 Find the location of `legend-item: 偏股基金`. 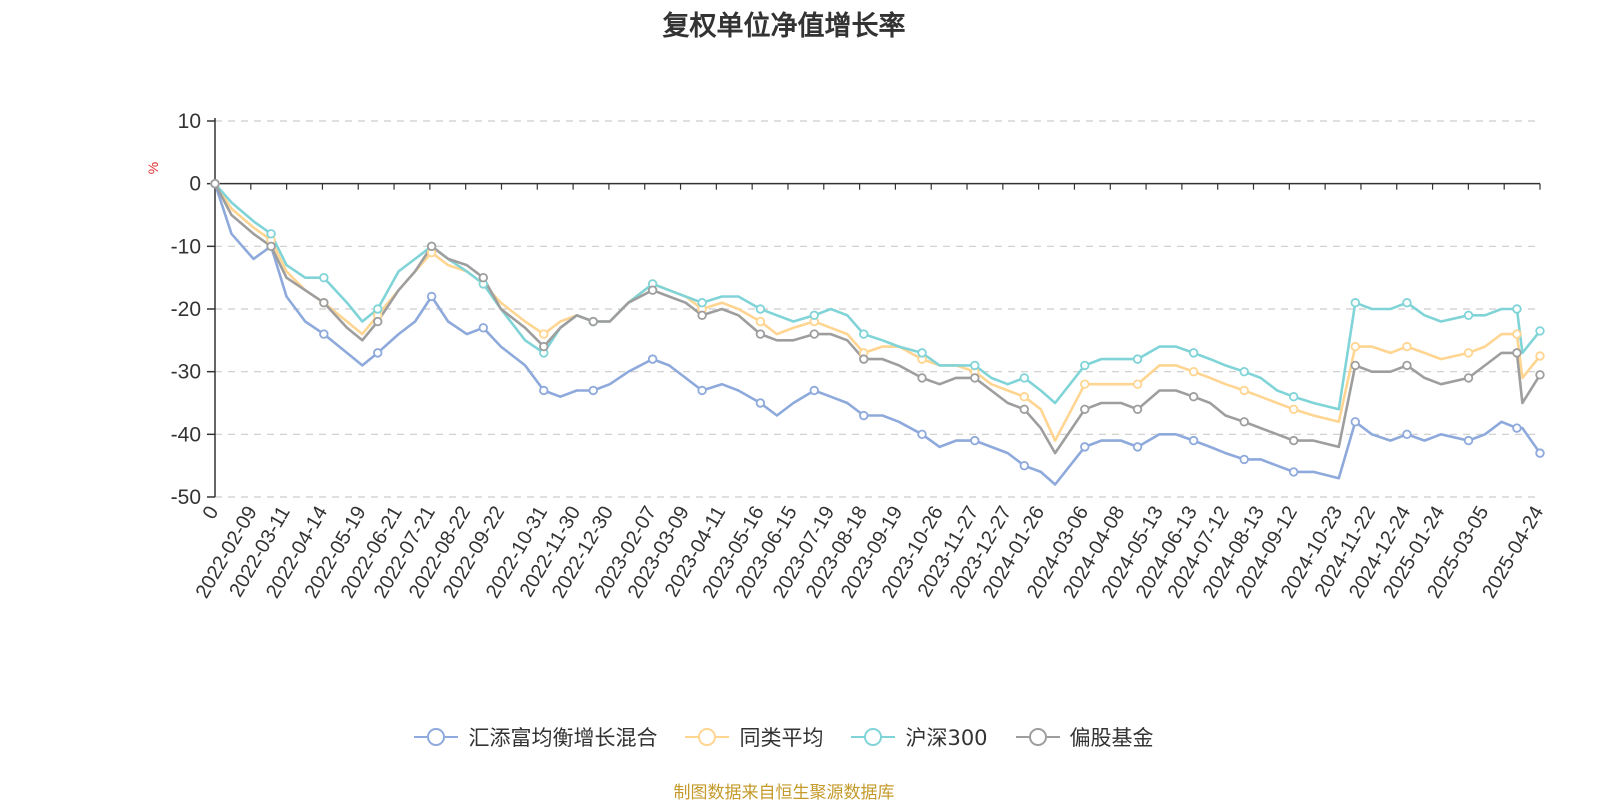

legend-item: 偏股基金 is located at coordinates (1084, 737).